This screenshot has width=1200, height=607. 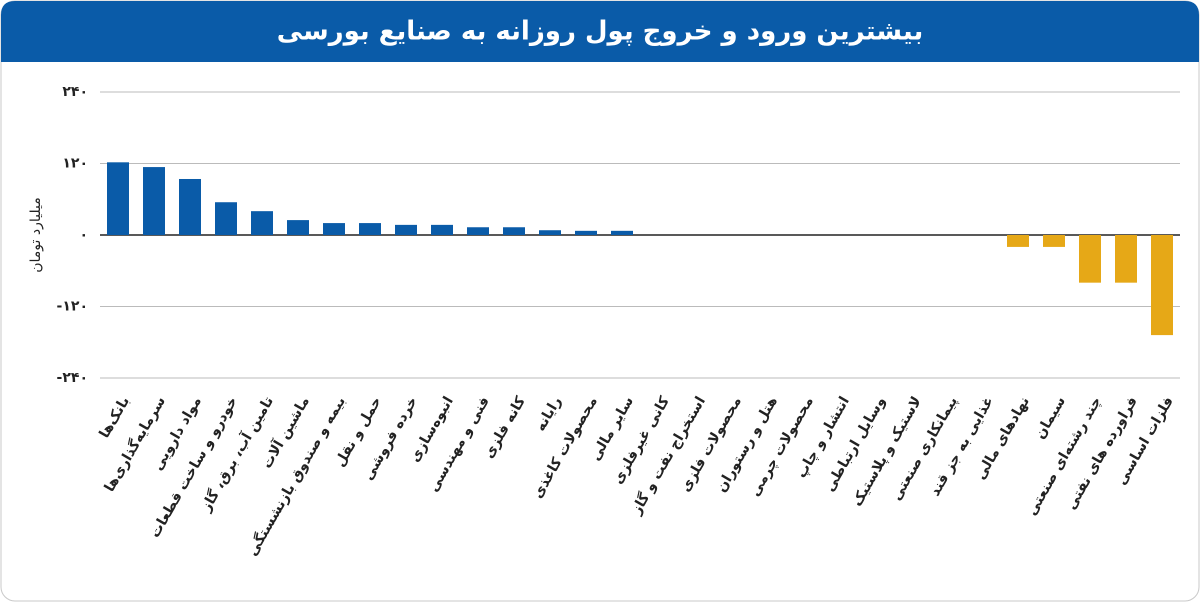 I want to click on y-tick-label: ۰, so click(x=83, y=235).